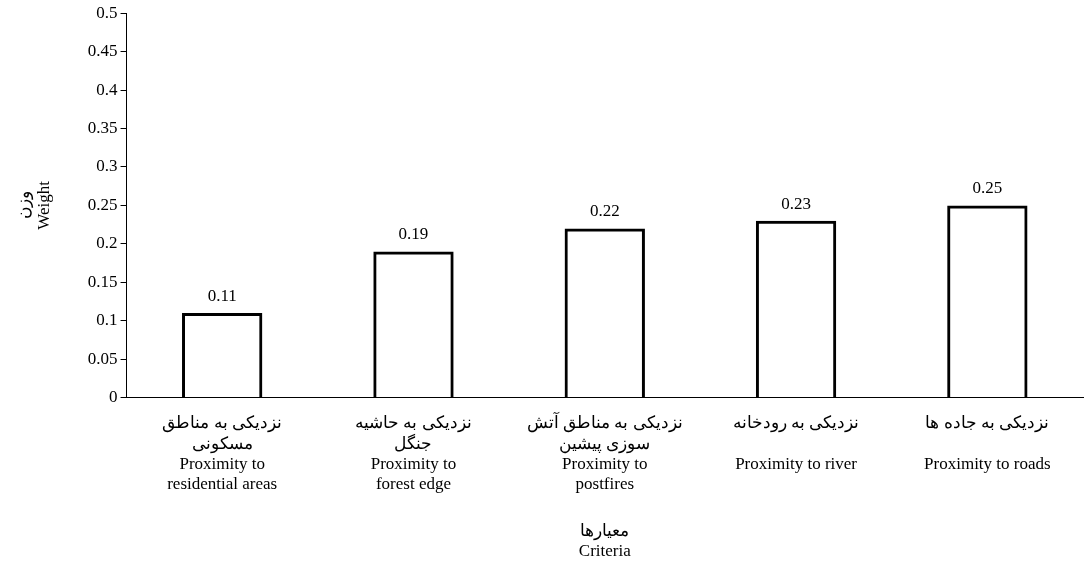  What do you see at coordinates (102, 358) in the screenshot?
I see `y-tick-label: 0.05` at bounding box center [102, 358].